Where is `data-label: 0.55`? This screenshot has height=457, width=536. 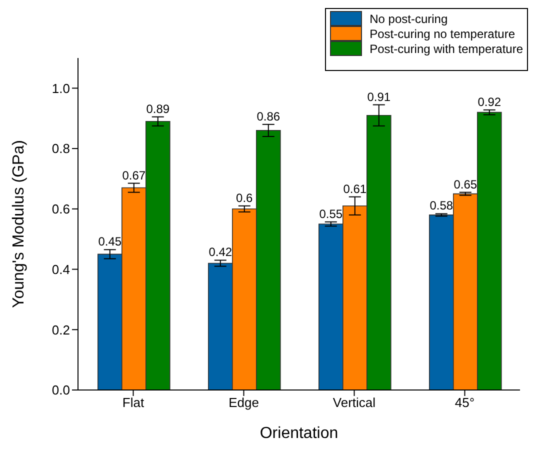 data-label: 0.55 is located at coordinates (331, 213).